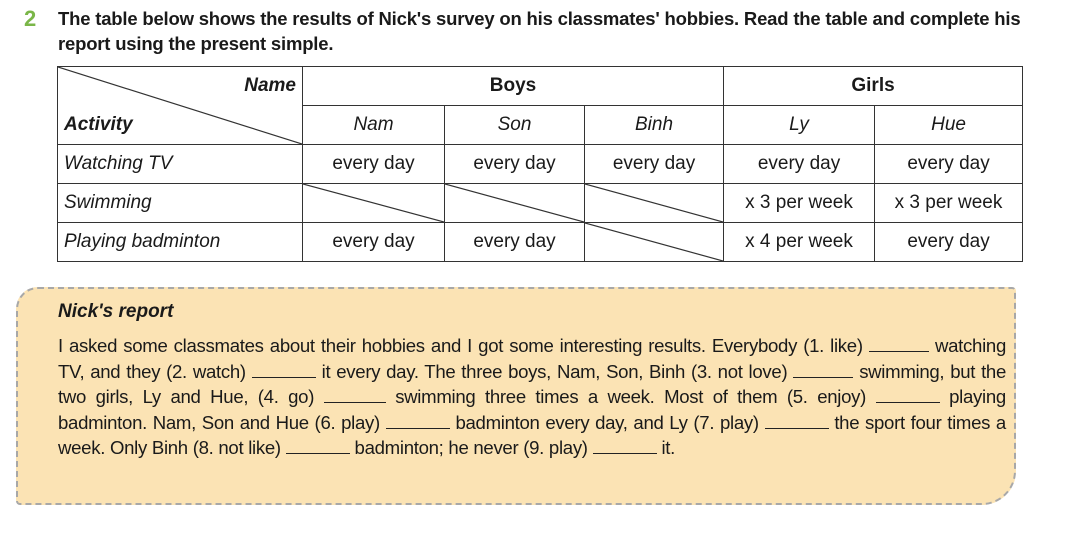 The image size is (1072, 534). I want to click on report-title: Nick's report, so click(116, 311).